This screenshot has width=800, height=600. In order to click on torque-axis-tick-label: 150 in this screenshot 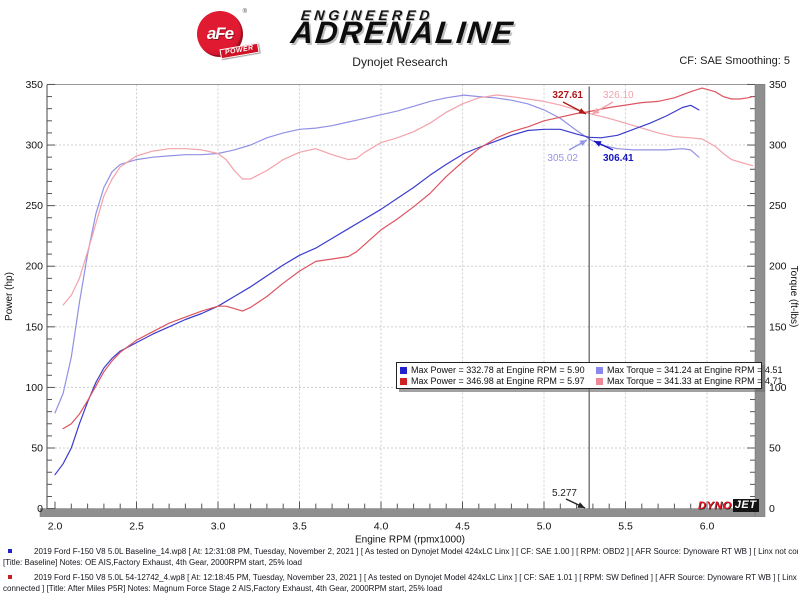, I will do `click(778, 327)`.